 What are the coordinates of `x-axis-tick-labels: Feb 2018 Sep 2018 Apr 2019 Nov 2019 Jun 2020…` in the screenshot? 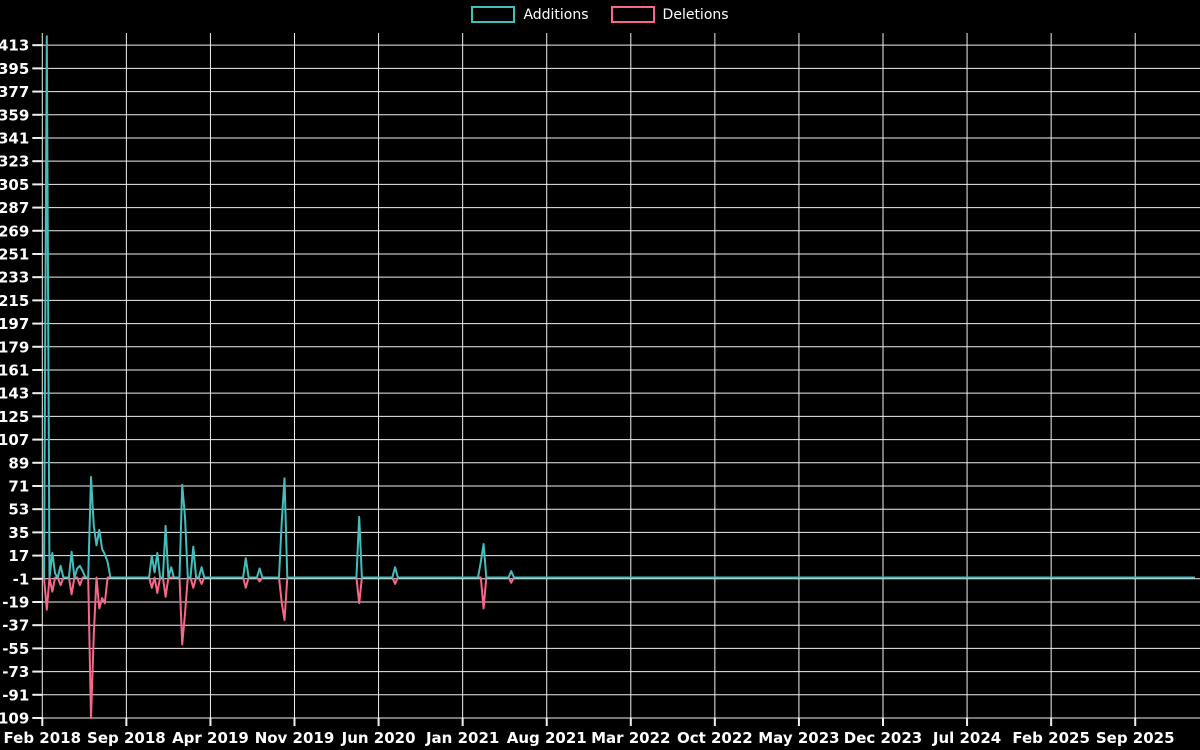 It's located at (589, 738).